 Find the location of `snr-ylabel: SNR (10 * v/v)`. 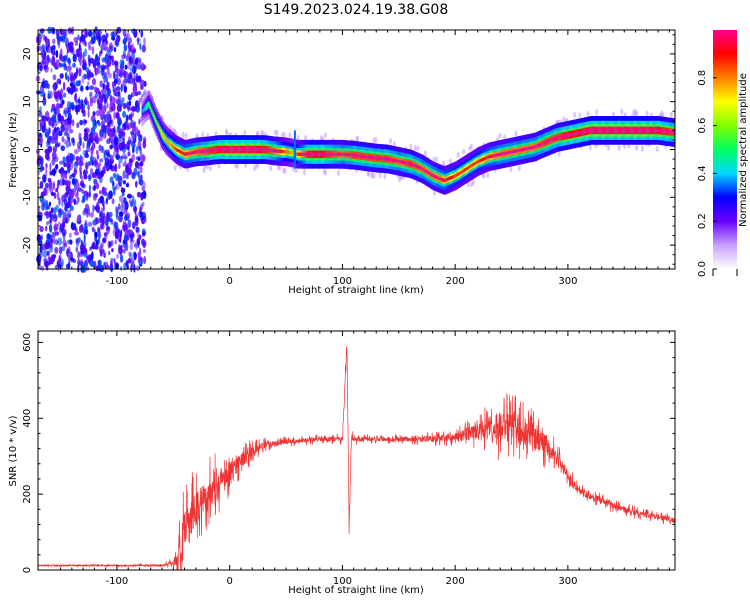

snr-ylabel: SNR (10 * v/v) is located at coordinates (13, 450).